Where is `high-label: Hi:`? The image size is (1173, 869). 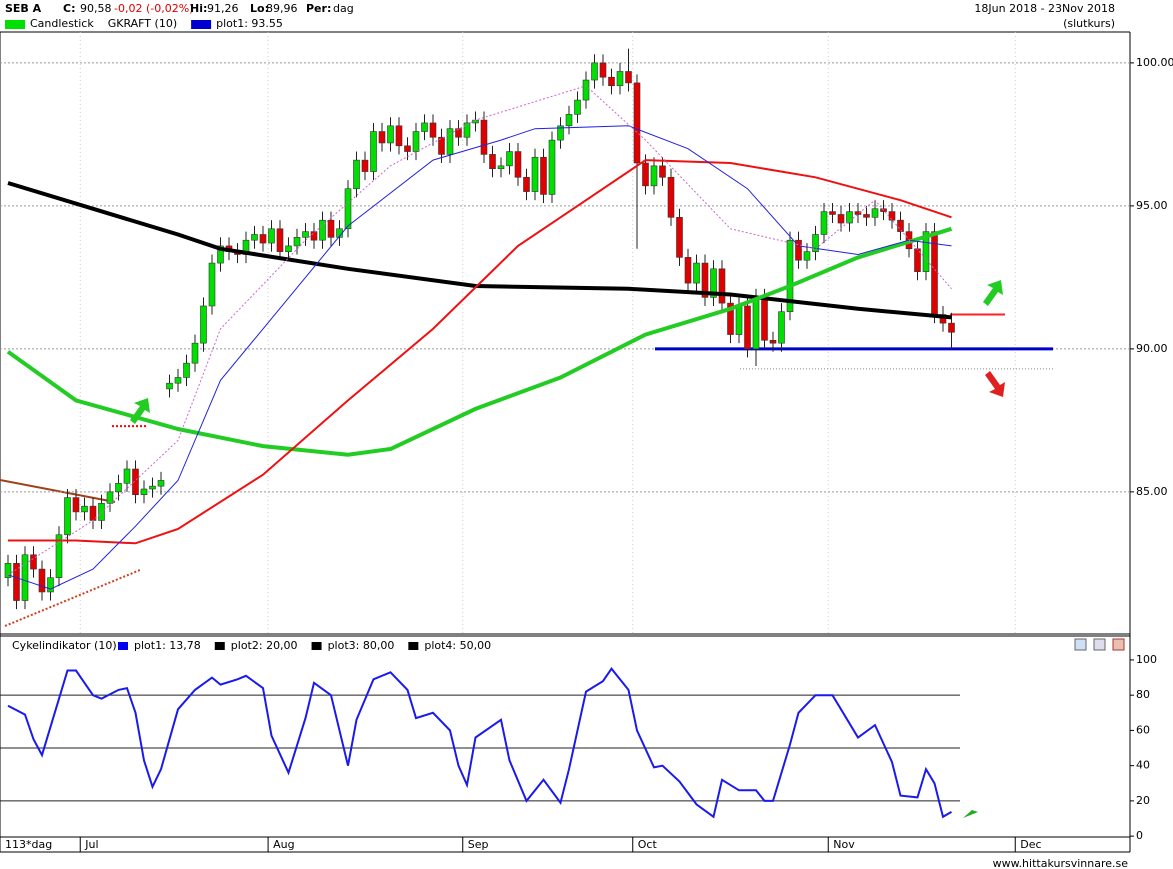 high-label: Hi: is located at coordinates (198, 8).